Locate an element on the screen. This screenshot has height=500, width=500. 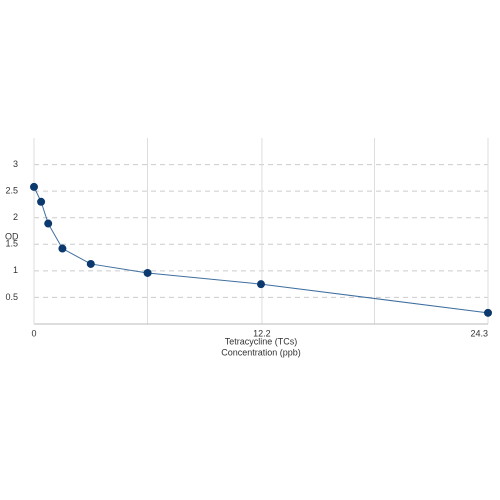
x-tick-label: 0 is located at coordinates (33, 333).